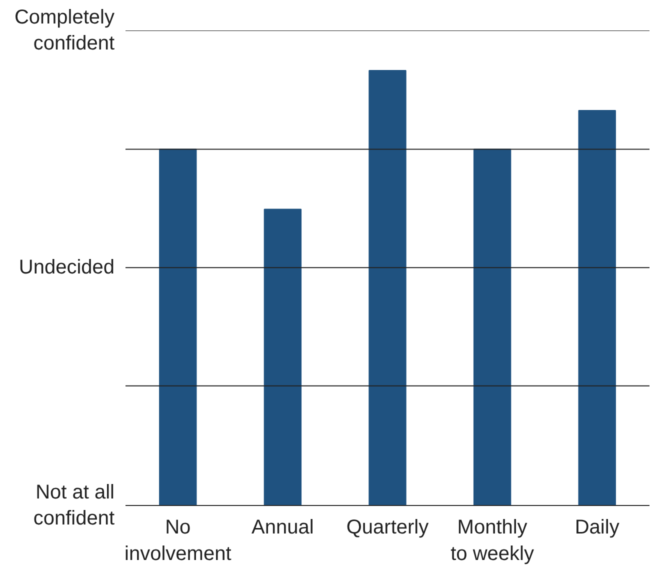  What do you see at coordinates (74, 505) in the screenshot?
I see `ref-line-label: Not at all confident` at bounding box center [74, 505].